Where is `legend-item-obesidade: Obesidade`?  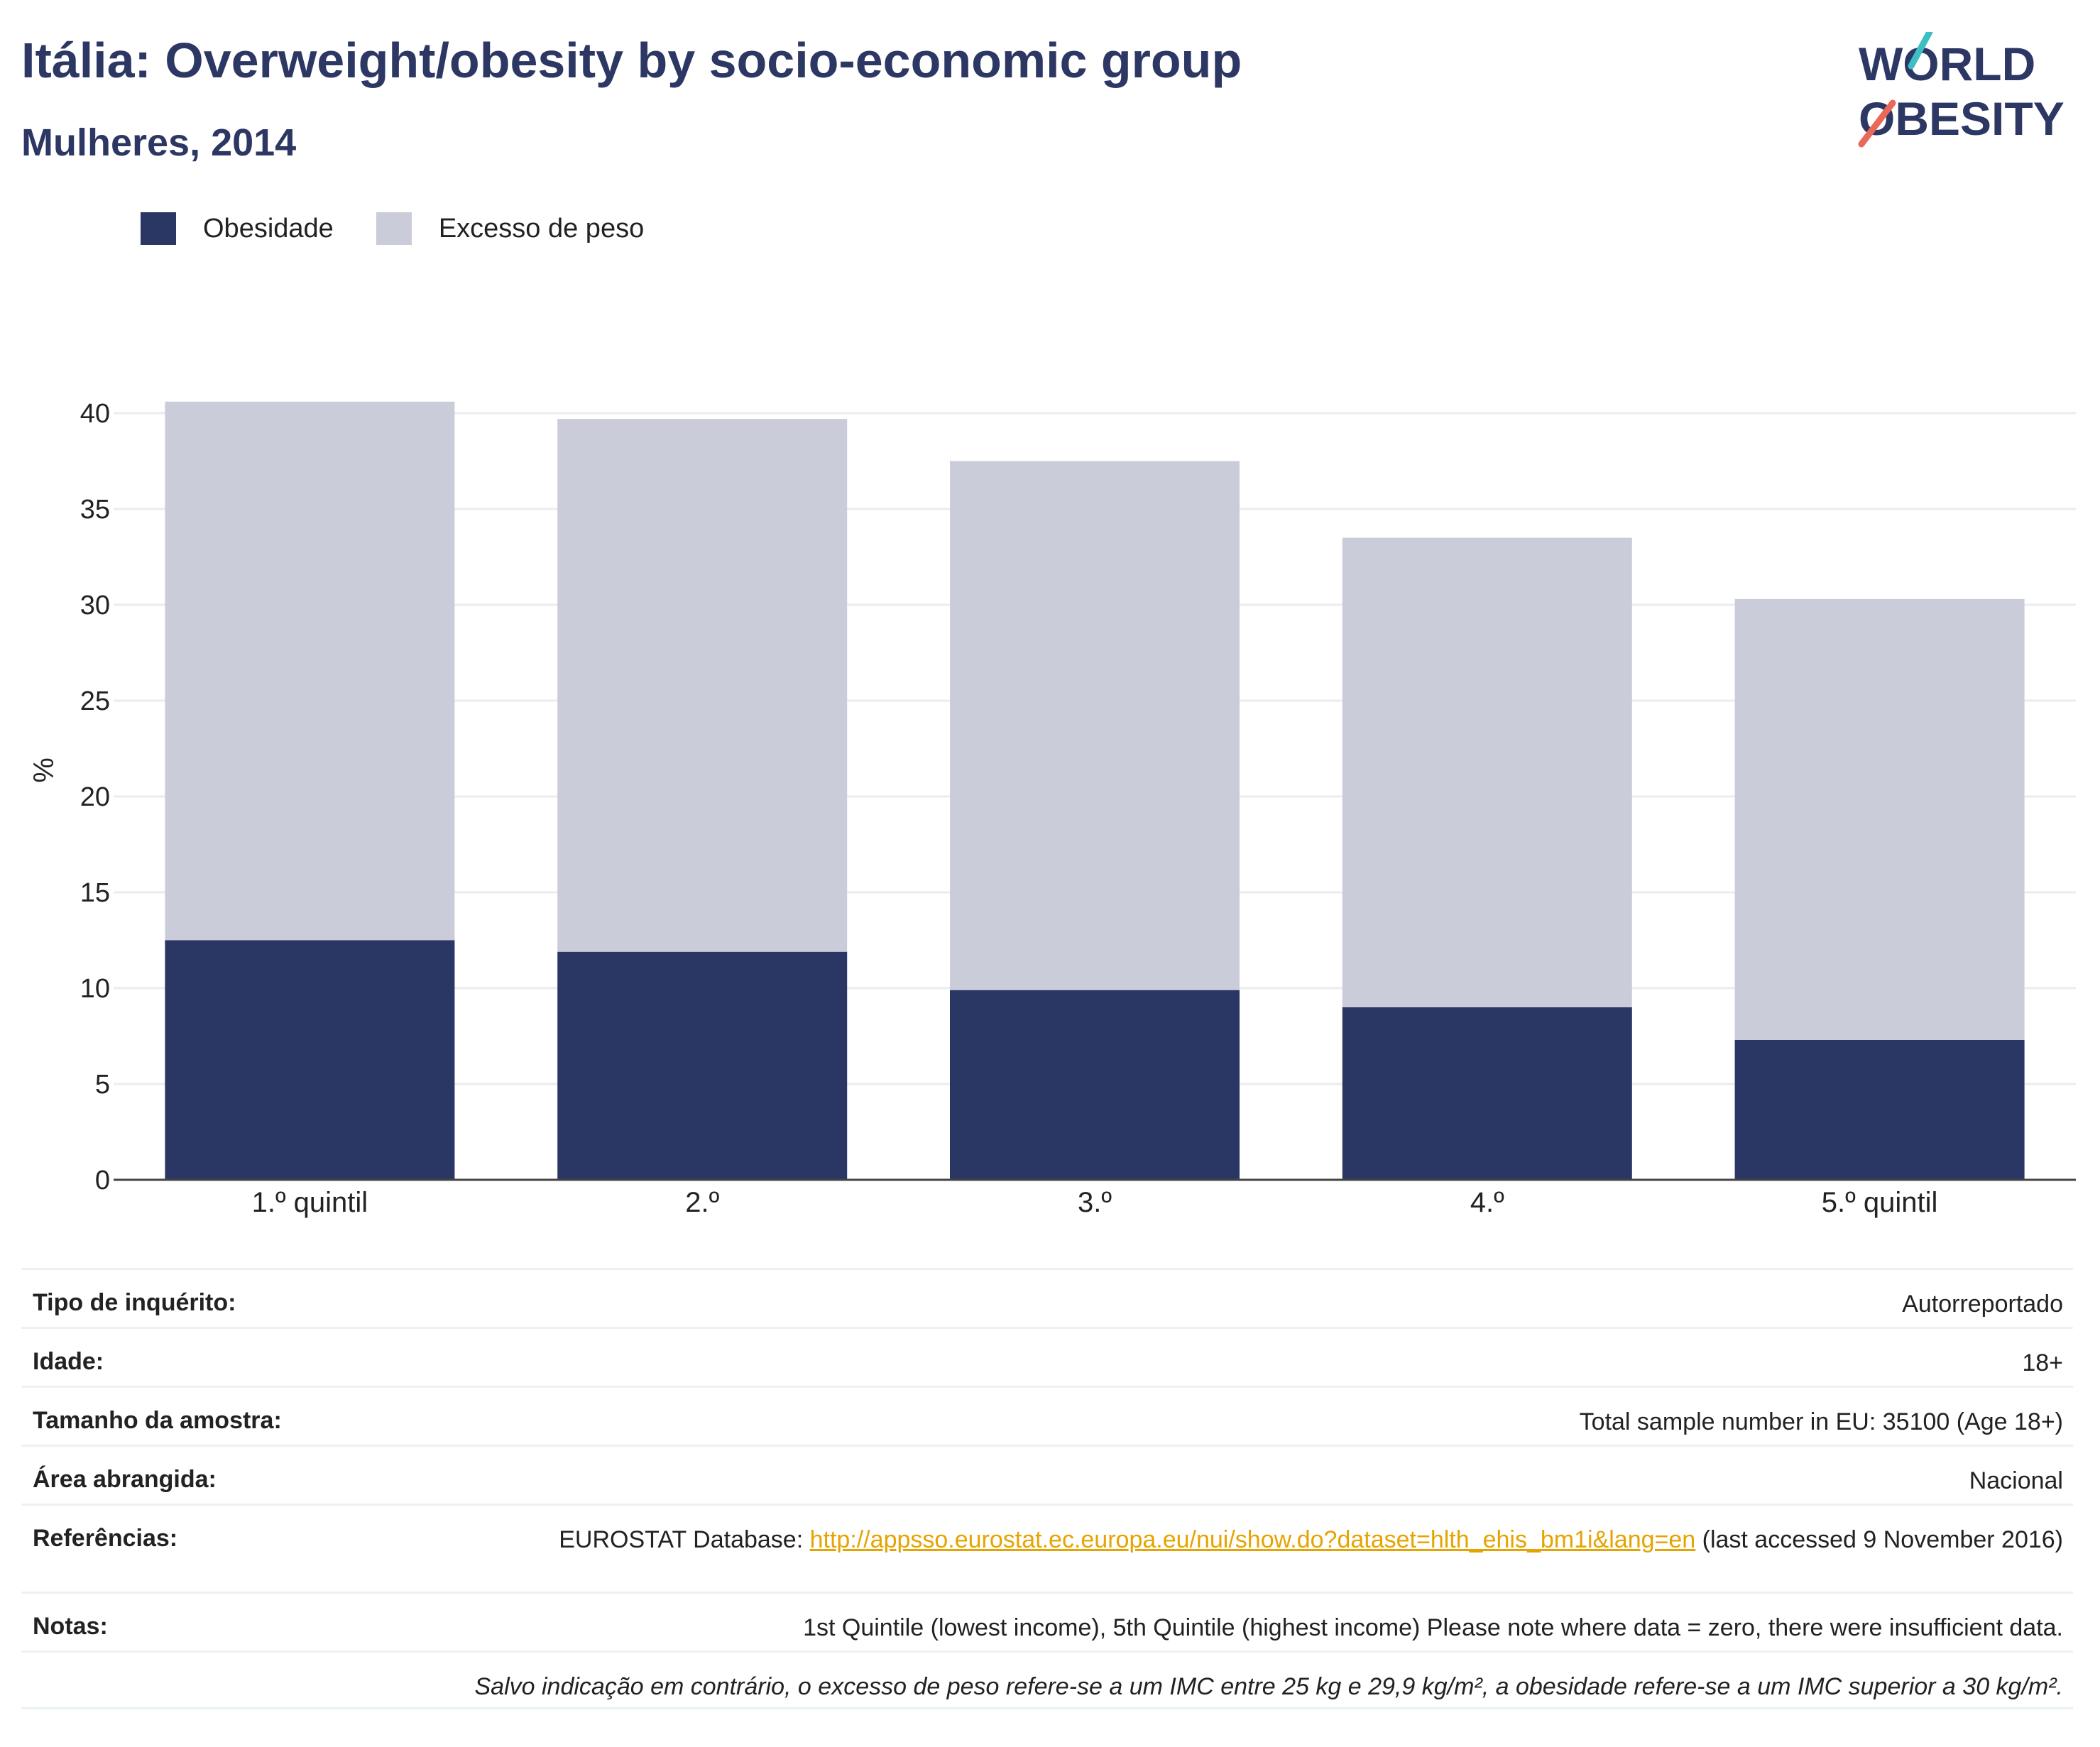 legend-item-obesidade: Obesidade is located at coordinates (237, 228).